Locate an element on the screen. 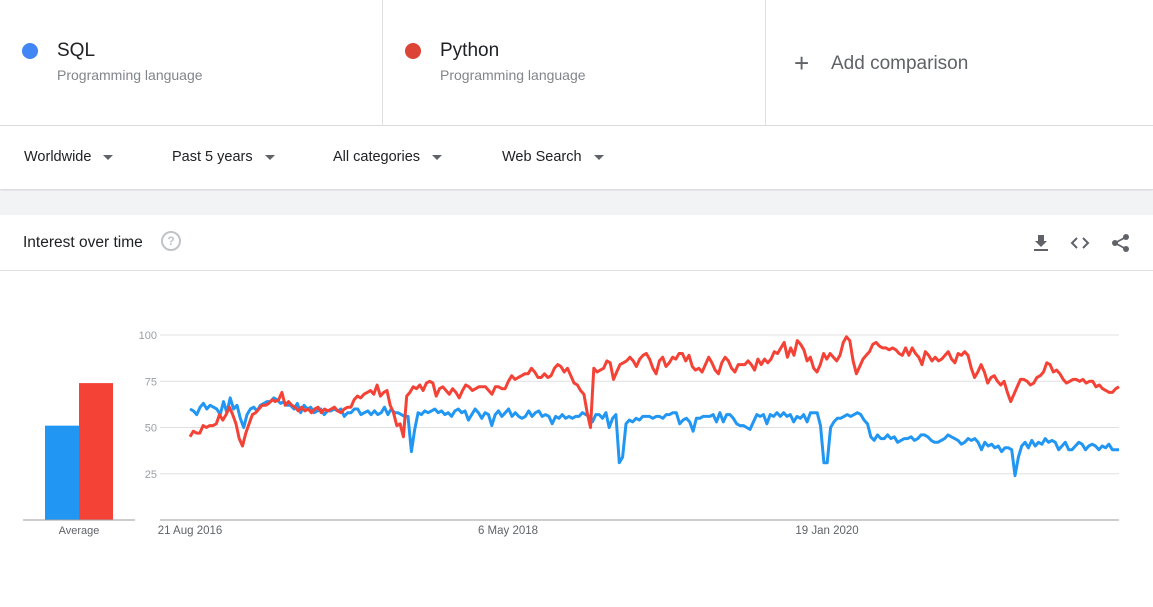  x-tick-label: 21 Aug 2016 is located at coordinates (190, 531).